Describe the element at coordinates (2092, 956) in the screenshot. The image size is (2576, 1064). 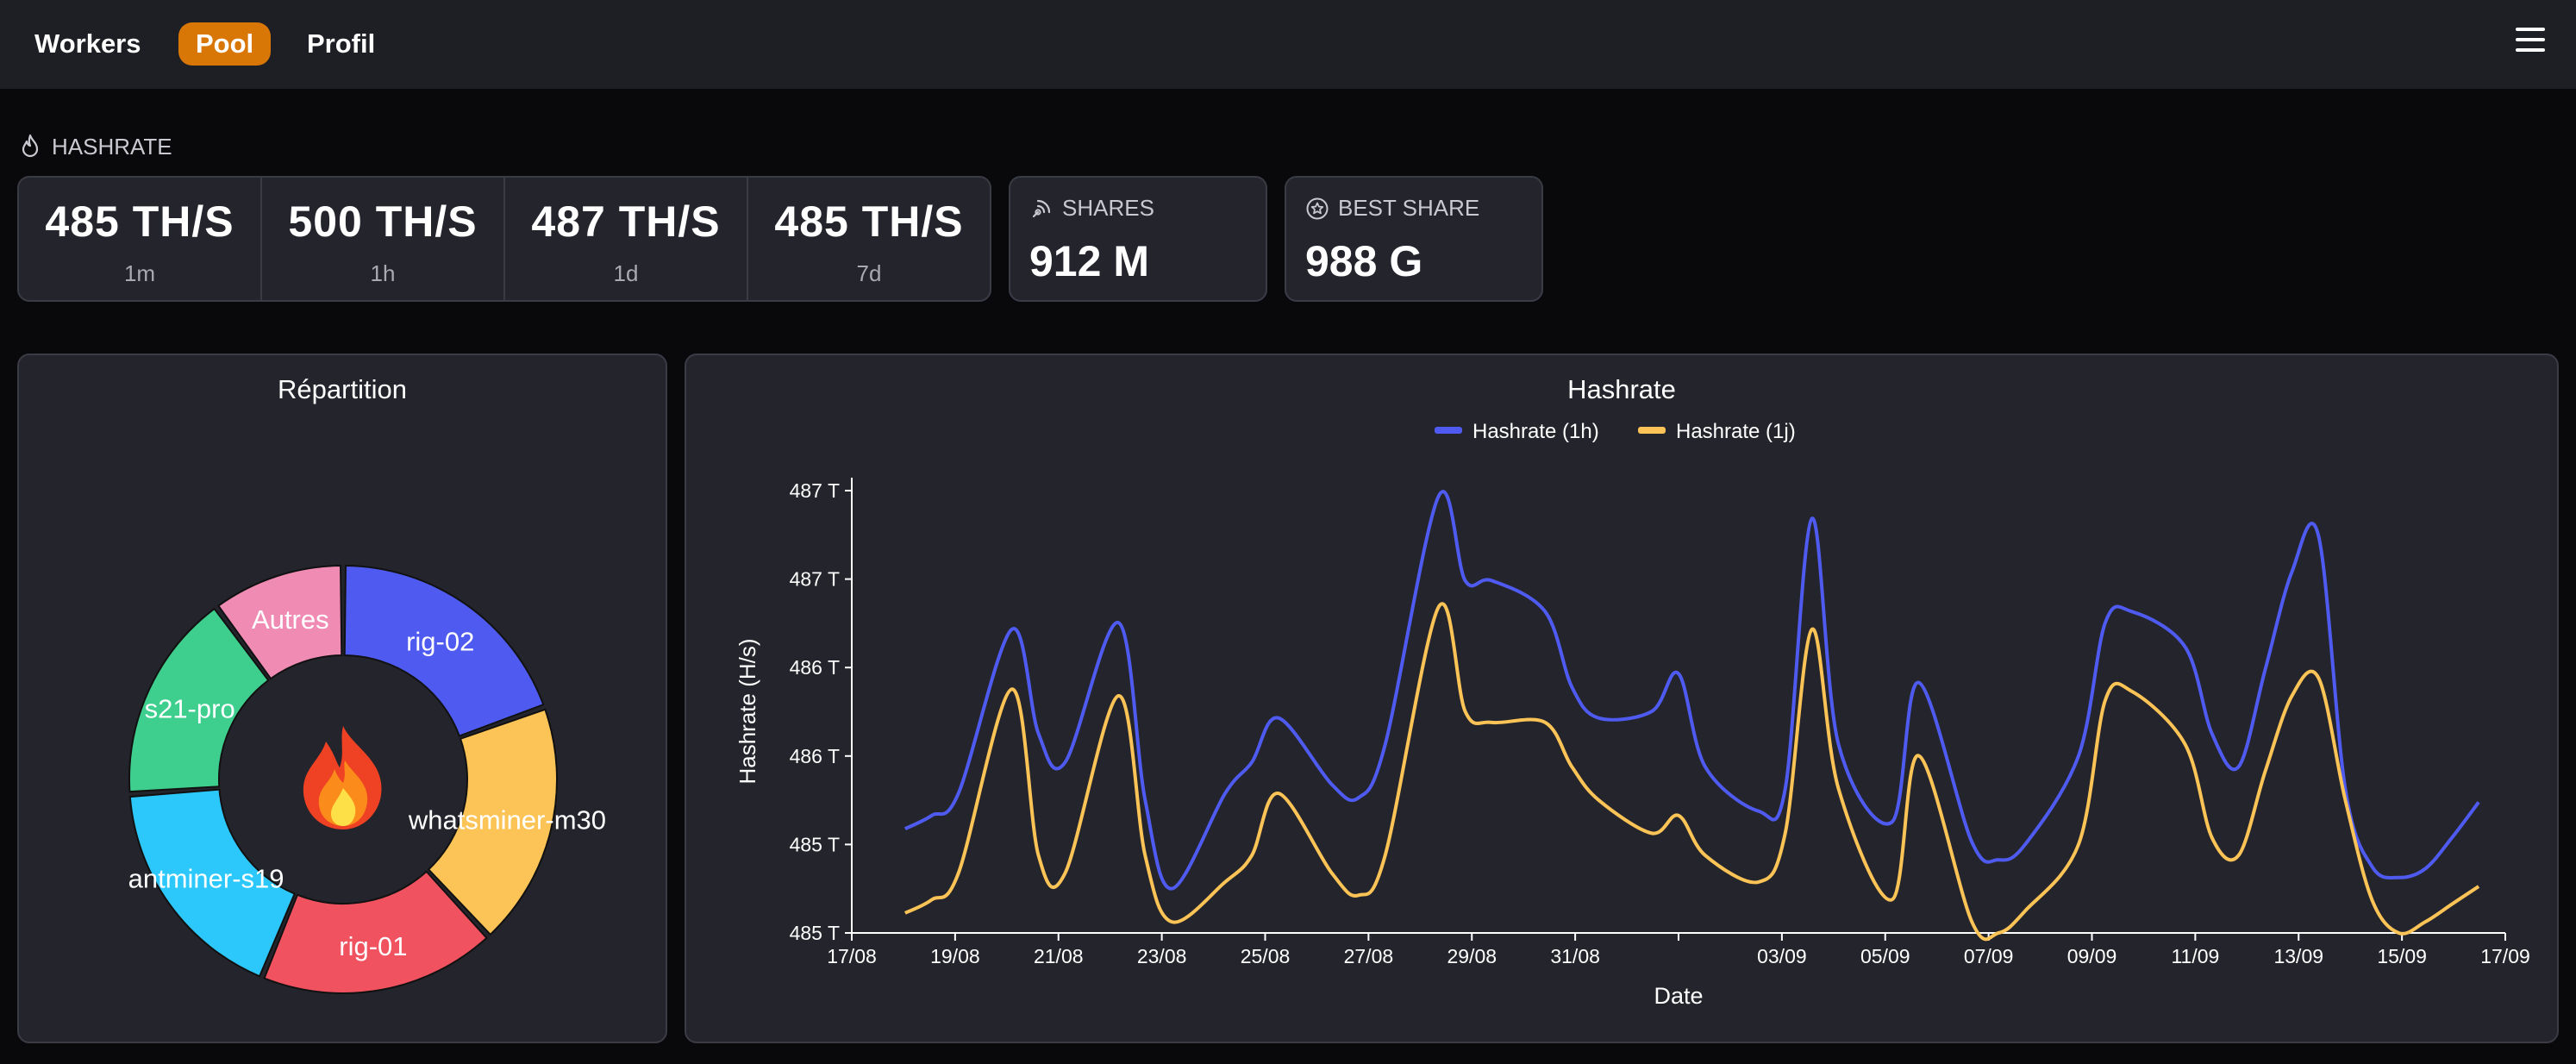
I see `x-tick-label: 09/09` at that location.